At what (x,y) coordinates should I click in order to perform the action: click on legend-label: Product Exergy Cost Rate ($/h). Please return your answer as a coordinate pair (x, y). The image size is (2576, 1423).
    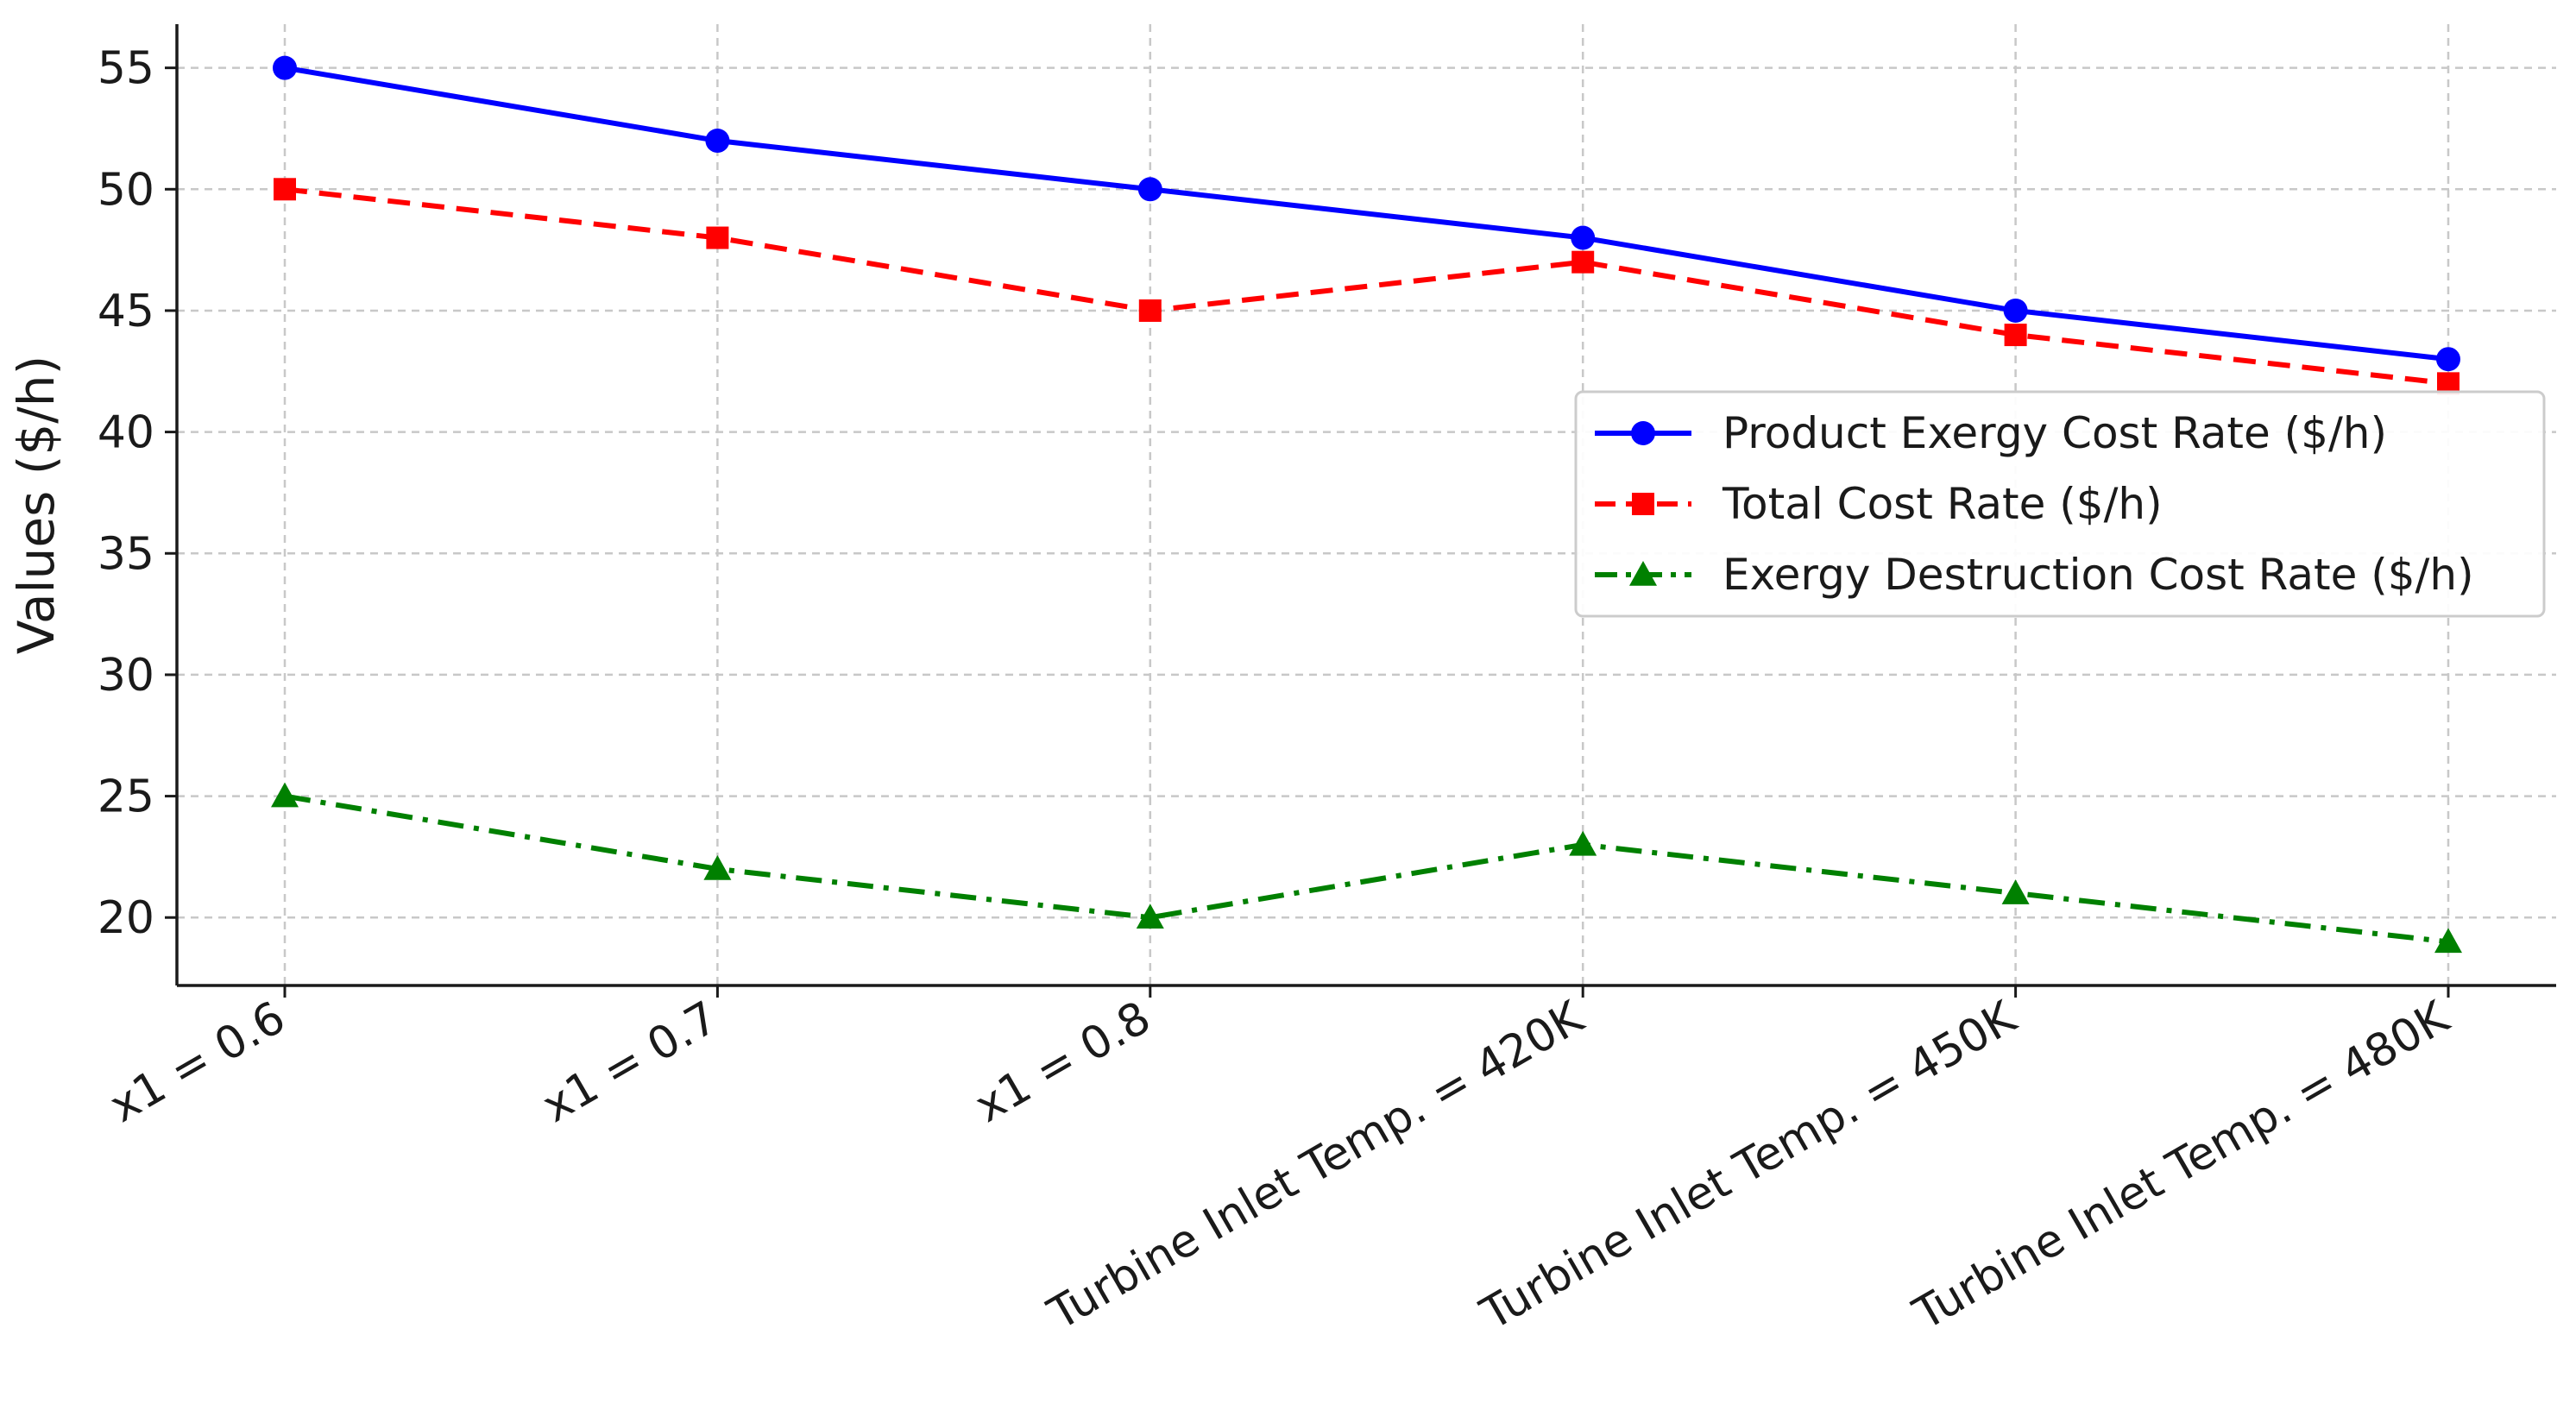
    Looking at the image, I should click on (2055, 433).